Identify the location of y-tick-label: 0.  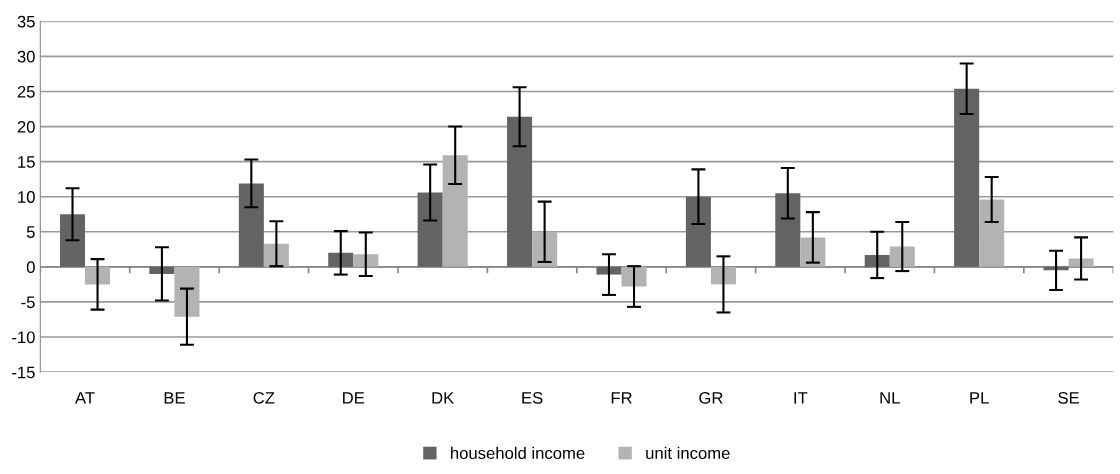
(30, 267).